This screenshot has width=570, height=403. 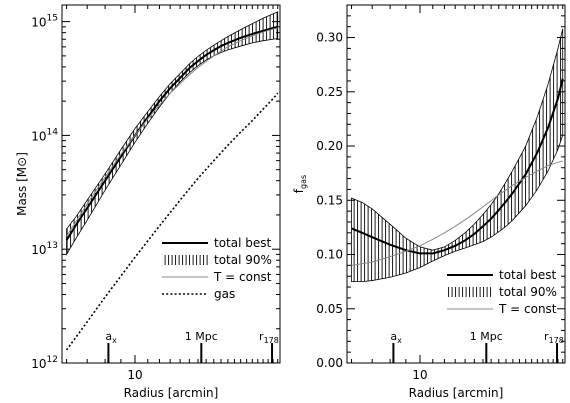 What do you see at coordinates (44, 135) in the screenshot?
I see `y-tick-label: 1014` at bounding box center [44, 135].